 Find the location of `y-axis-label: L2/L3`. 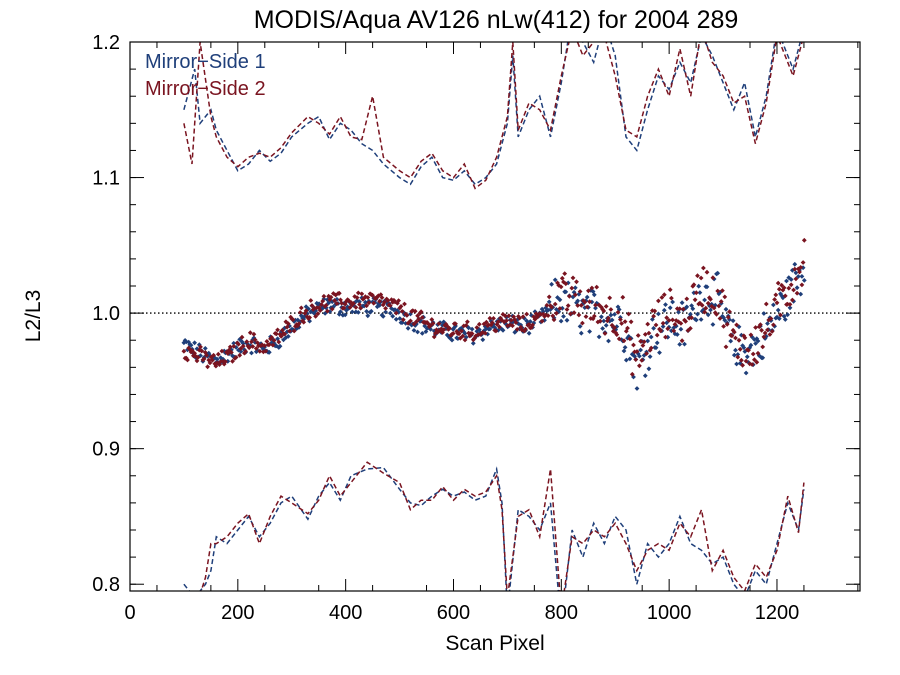

y-axis-label: L2/L3 is located at coordinates (33, 316).